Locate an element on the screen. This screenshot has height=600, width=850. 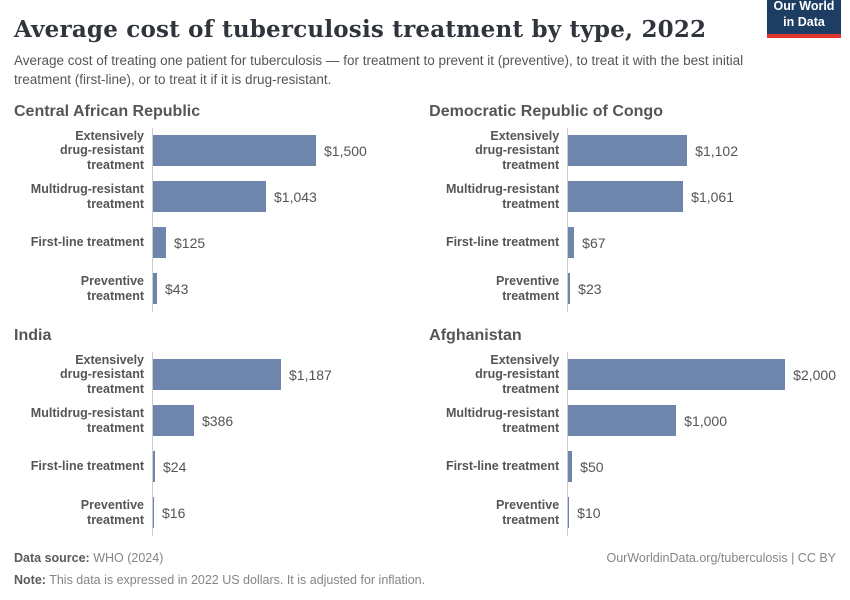
bar-row: Multidrug-resistant treatment $386 is located at coordinates (216, 421).